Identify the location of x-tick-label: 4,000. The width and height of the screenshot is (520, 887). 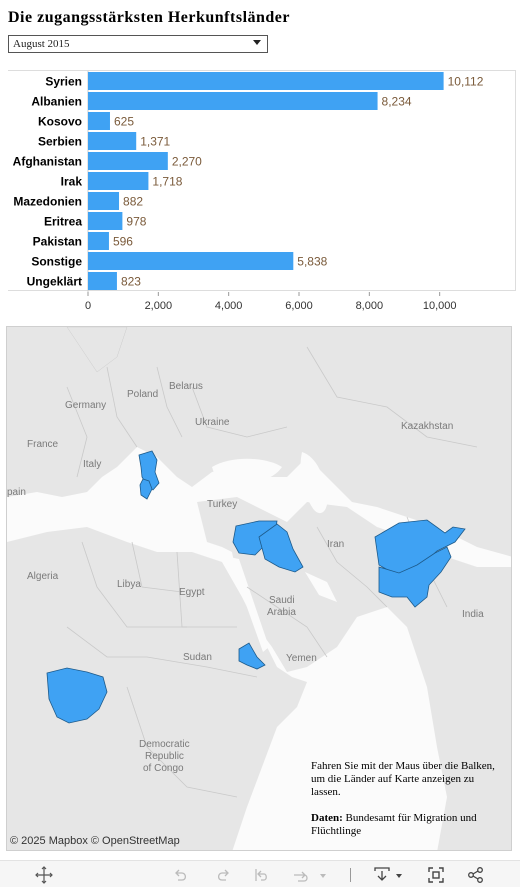
(229, 306).